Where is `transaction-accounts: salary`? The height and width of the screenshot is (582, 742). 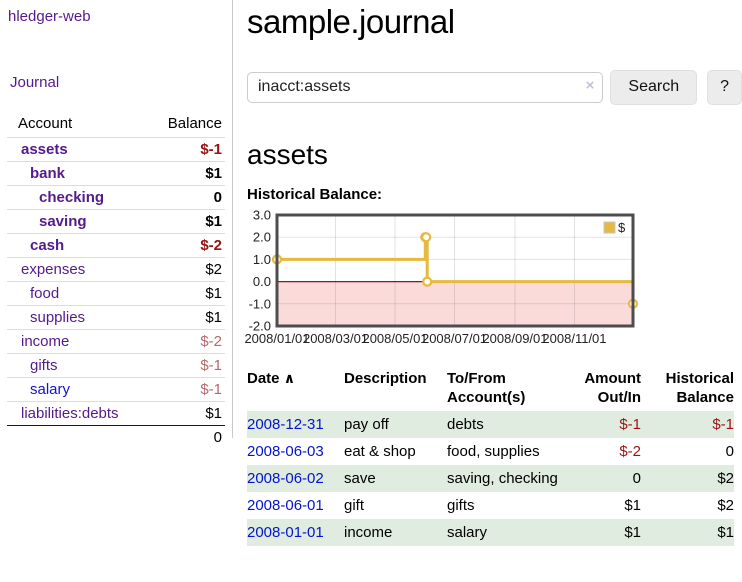 transaction-accounts: salary is located at coordinates (467, 532).